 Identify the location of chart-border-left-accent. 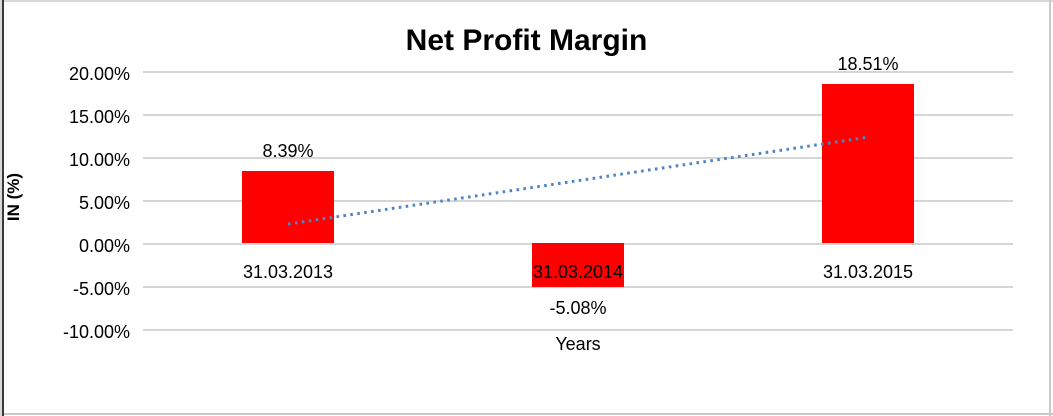
(3, 208).